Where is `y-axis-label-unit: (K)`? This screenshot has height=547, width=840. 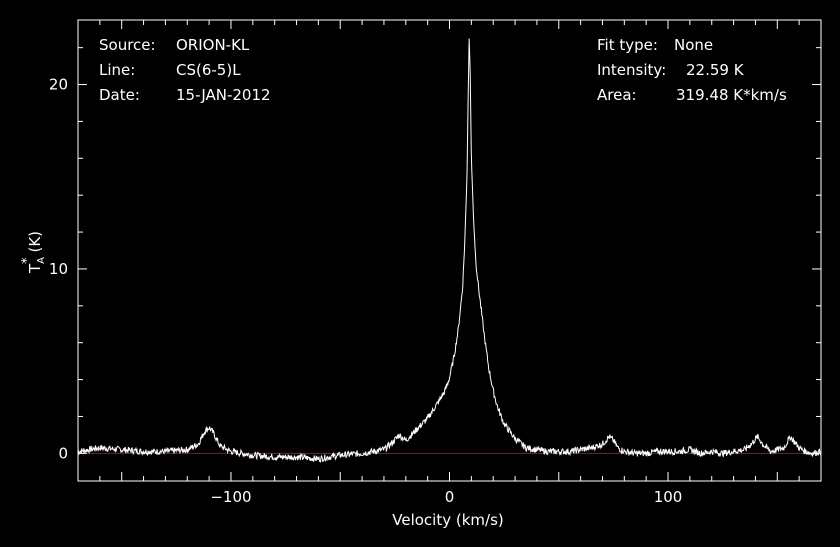
y-axis-label-unit: (K) is located at coordinates (35, 242).